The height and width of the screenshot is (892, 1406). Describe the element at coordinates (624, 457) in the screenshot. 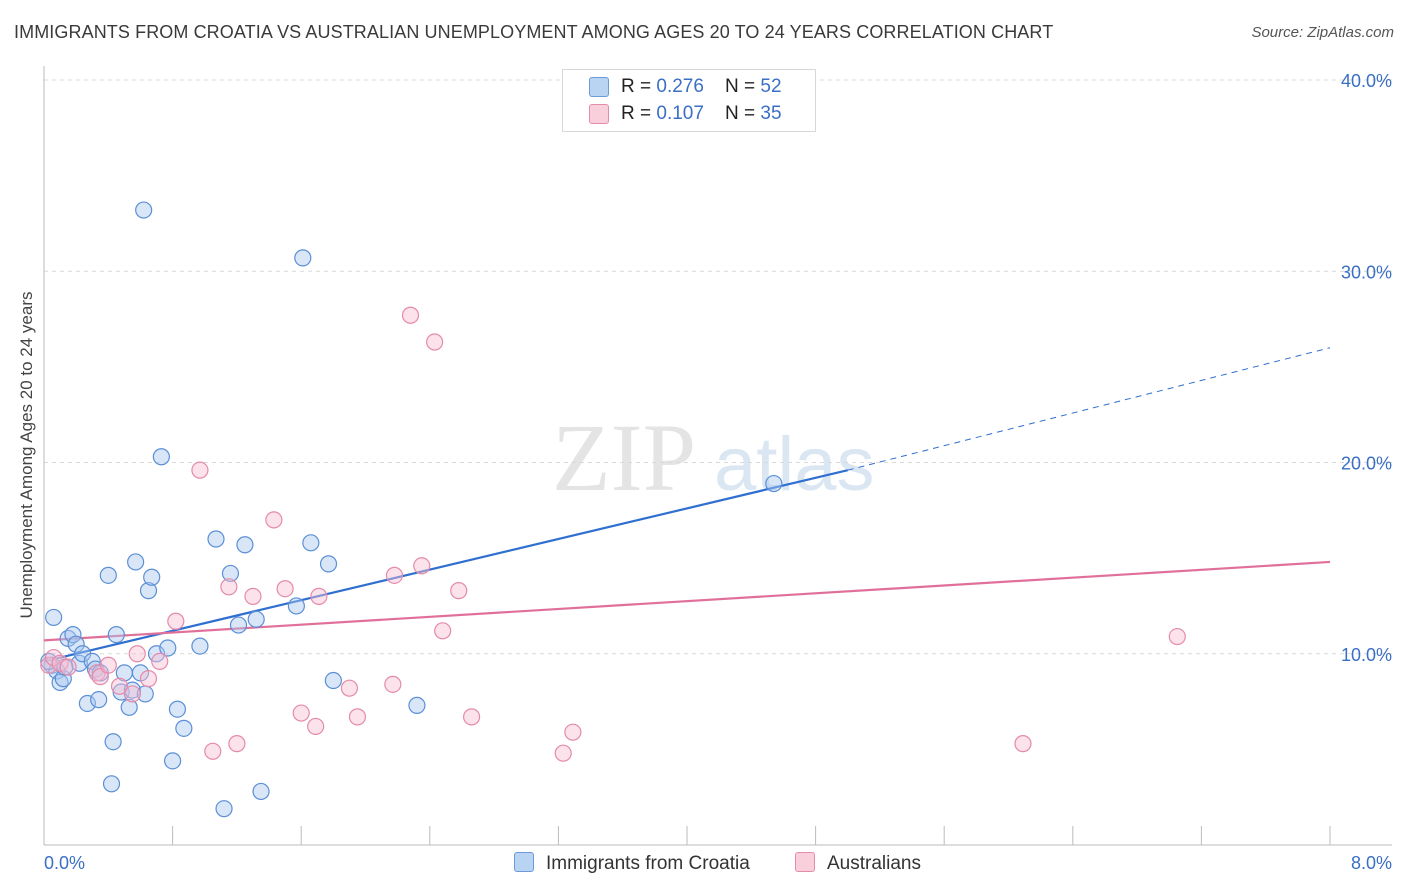

I see `watermark-zip: ZIP` at that location.